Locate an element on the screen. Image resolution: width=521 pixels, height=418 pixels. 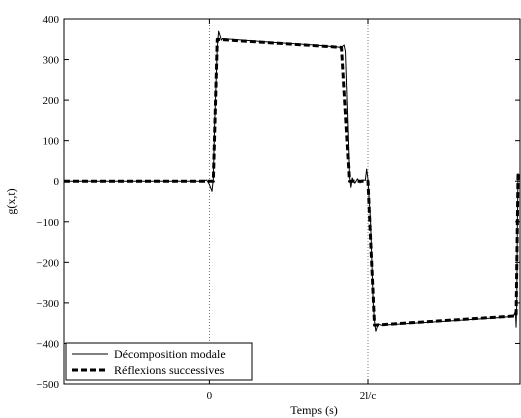
y-tick-label: −500 is located at coordinates (47, 385).